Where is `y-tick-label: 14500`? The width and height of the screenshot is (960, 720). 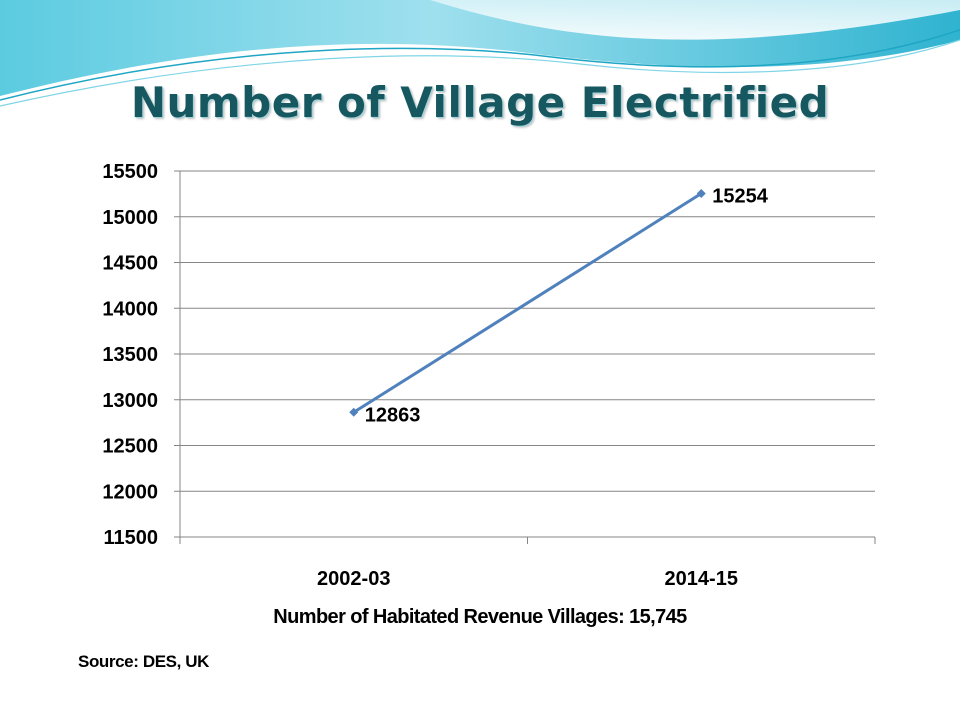
y-tick-label: 14500 is located at coordinates (130, 264).